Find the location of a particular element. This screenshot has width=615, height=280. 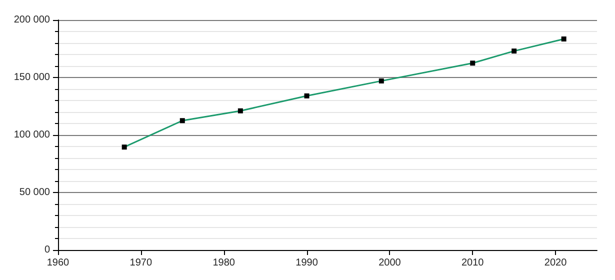

y-tick-label: 0 is located at coordinates (47, 250).